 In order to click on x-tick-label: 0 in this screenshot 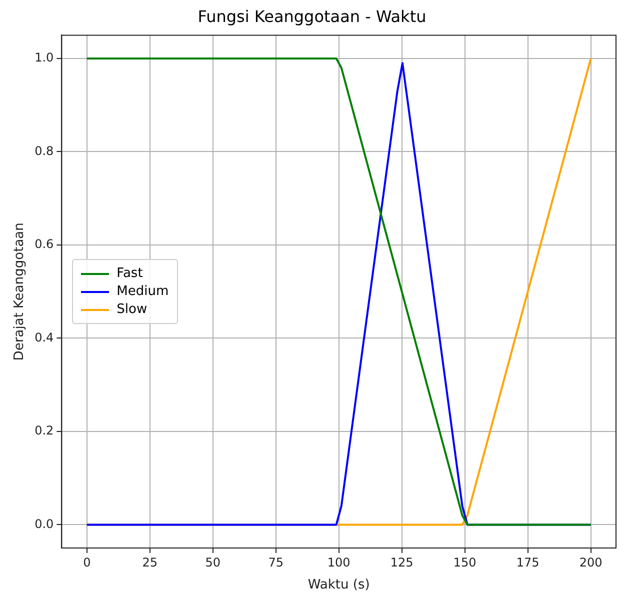, I will do `click(87, 562)`.